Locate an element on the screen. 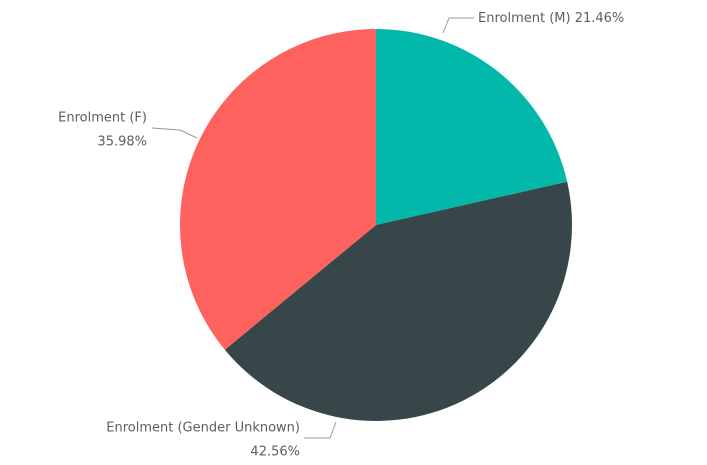 The width and height of the screenshot is (707, 465). value-label: 35.98% is located at coordinates (122, 142).